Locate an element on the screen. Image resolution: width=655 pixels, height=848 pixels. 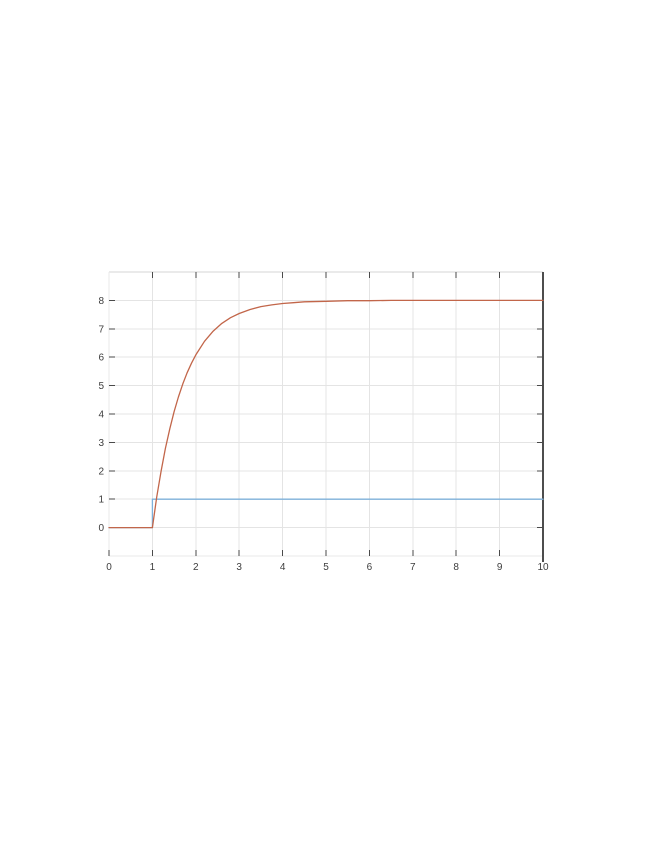
x-tick-label: 10 is located at coordinates (543, 567).